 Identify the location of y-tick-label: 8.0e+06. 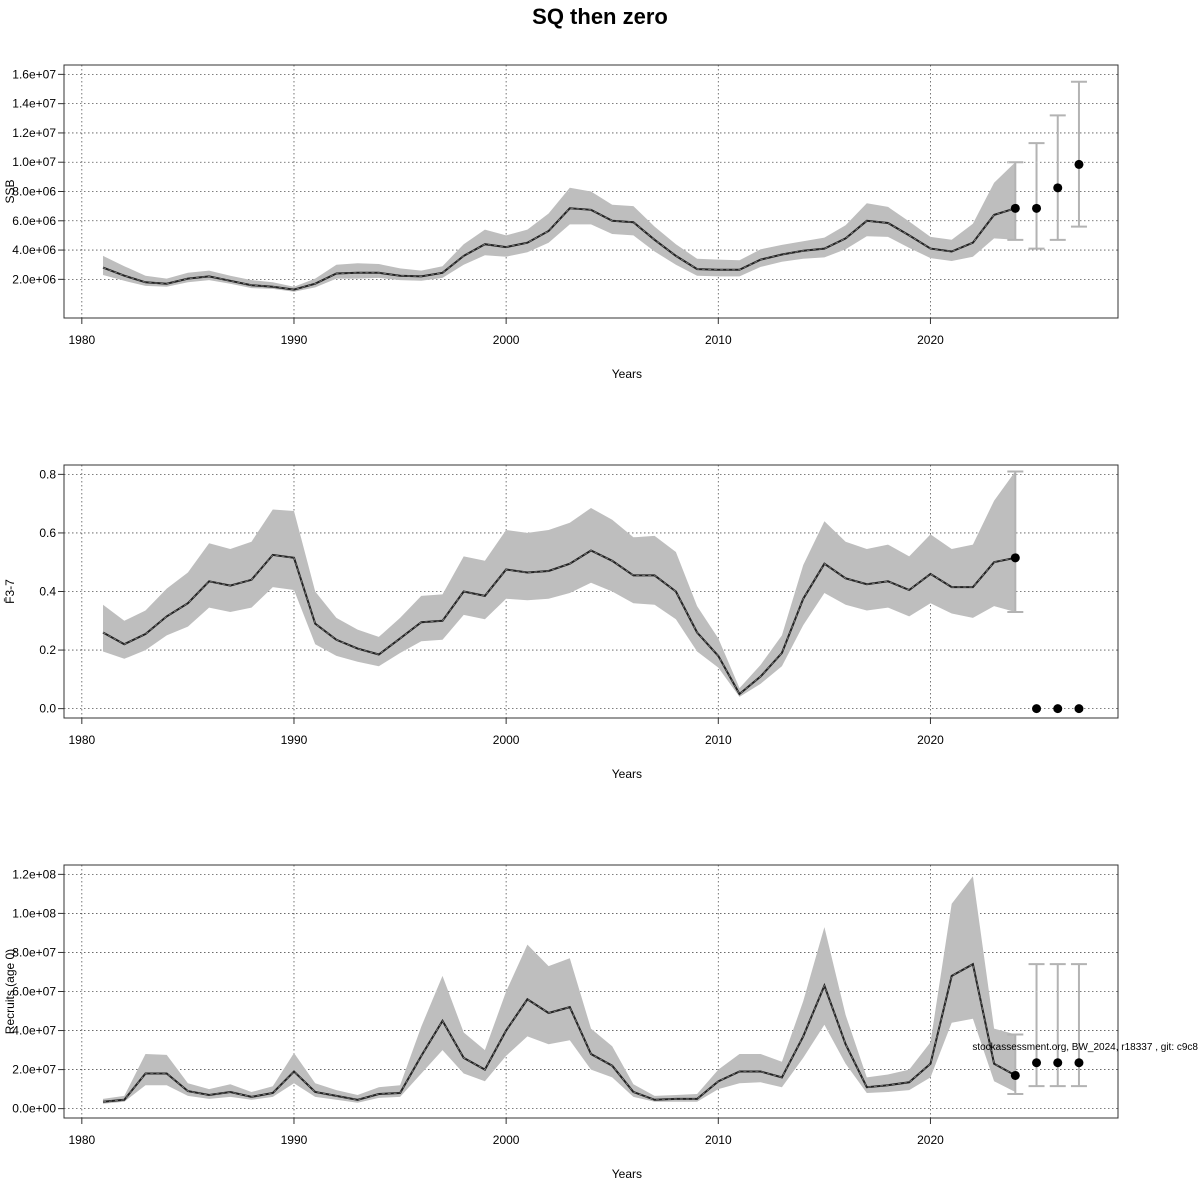
(34, 192).